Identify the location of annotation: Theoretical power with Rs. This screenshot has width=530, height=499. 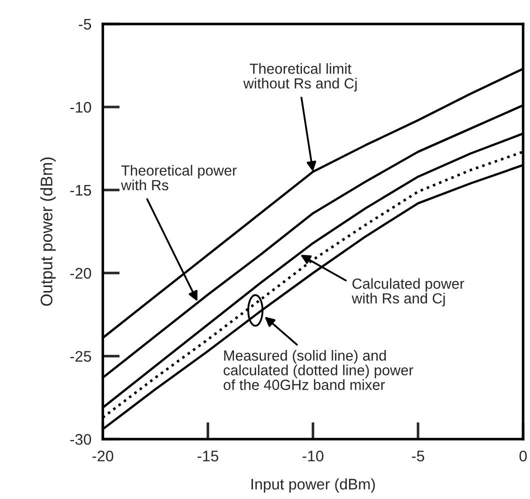
(178, 177).